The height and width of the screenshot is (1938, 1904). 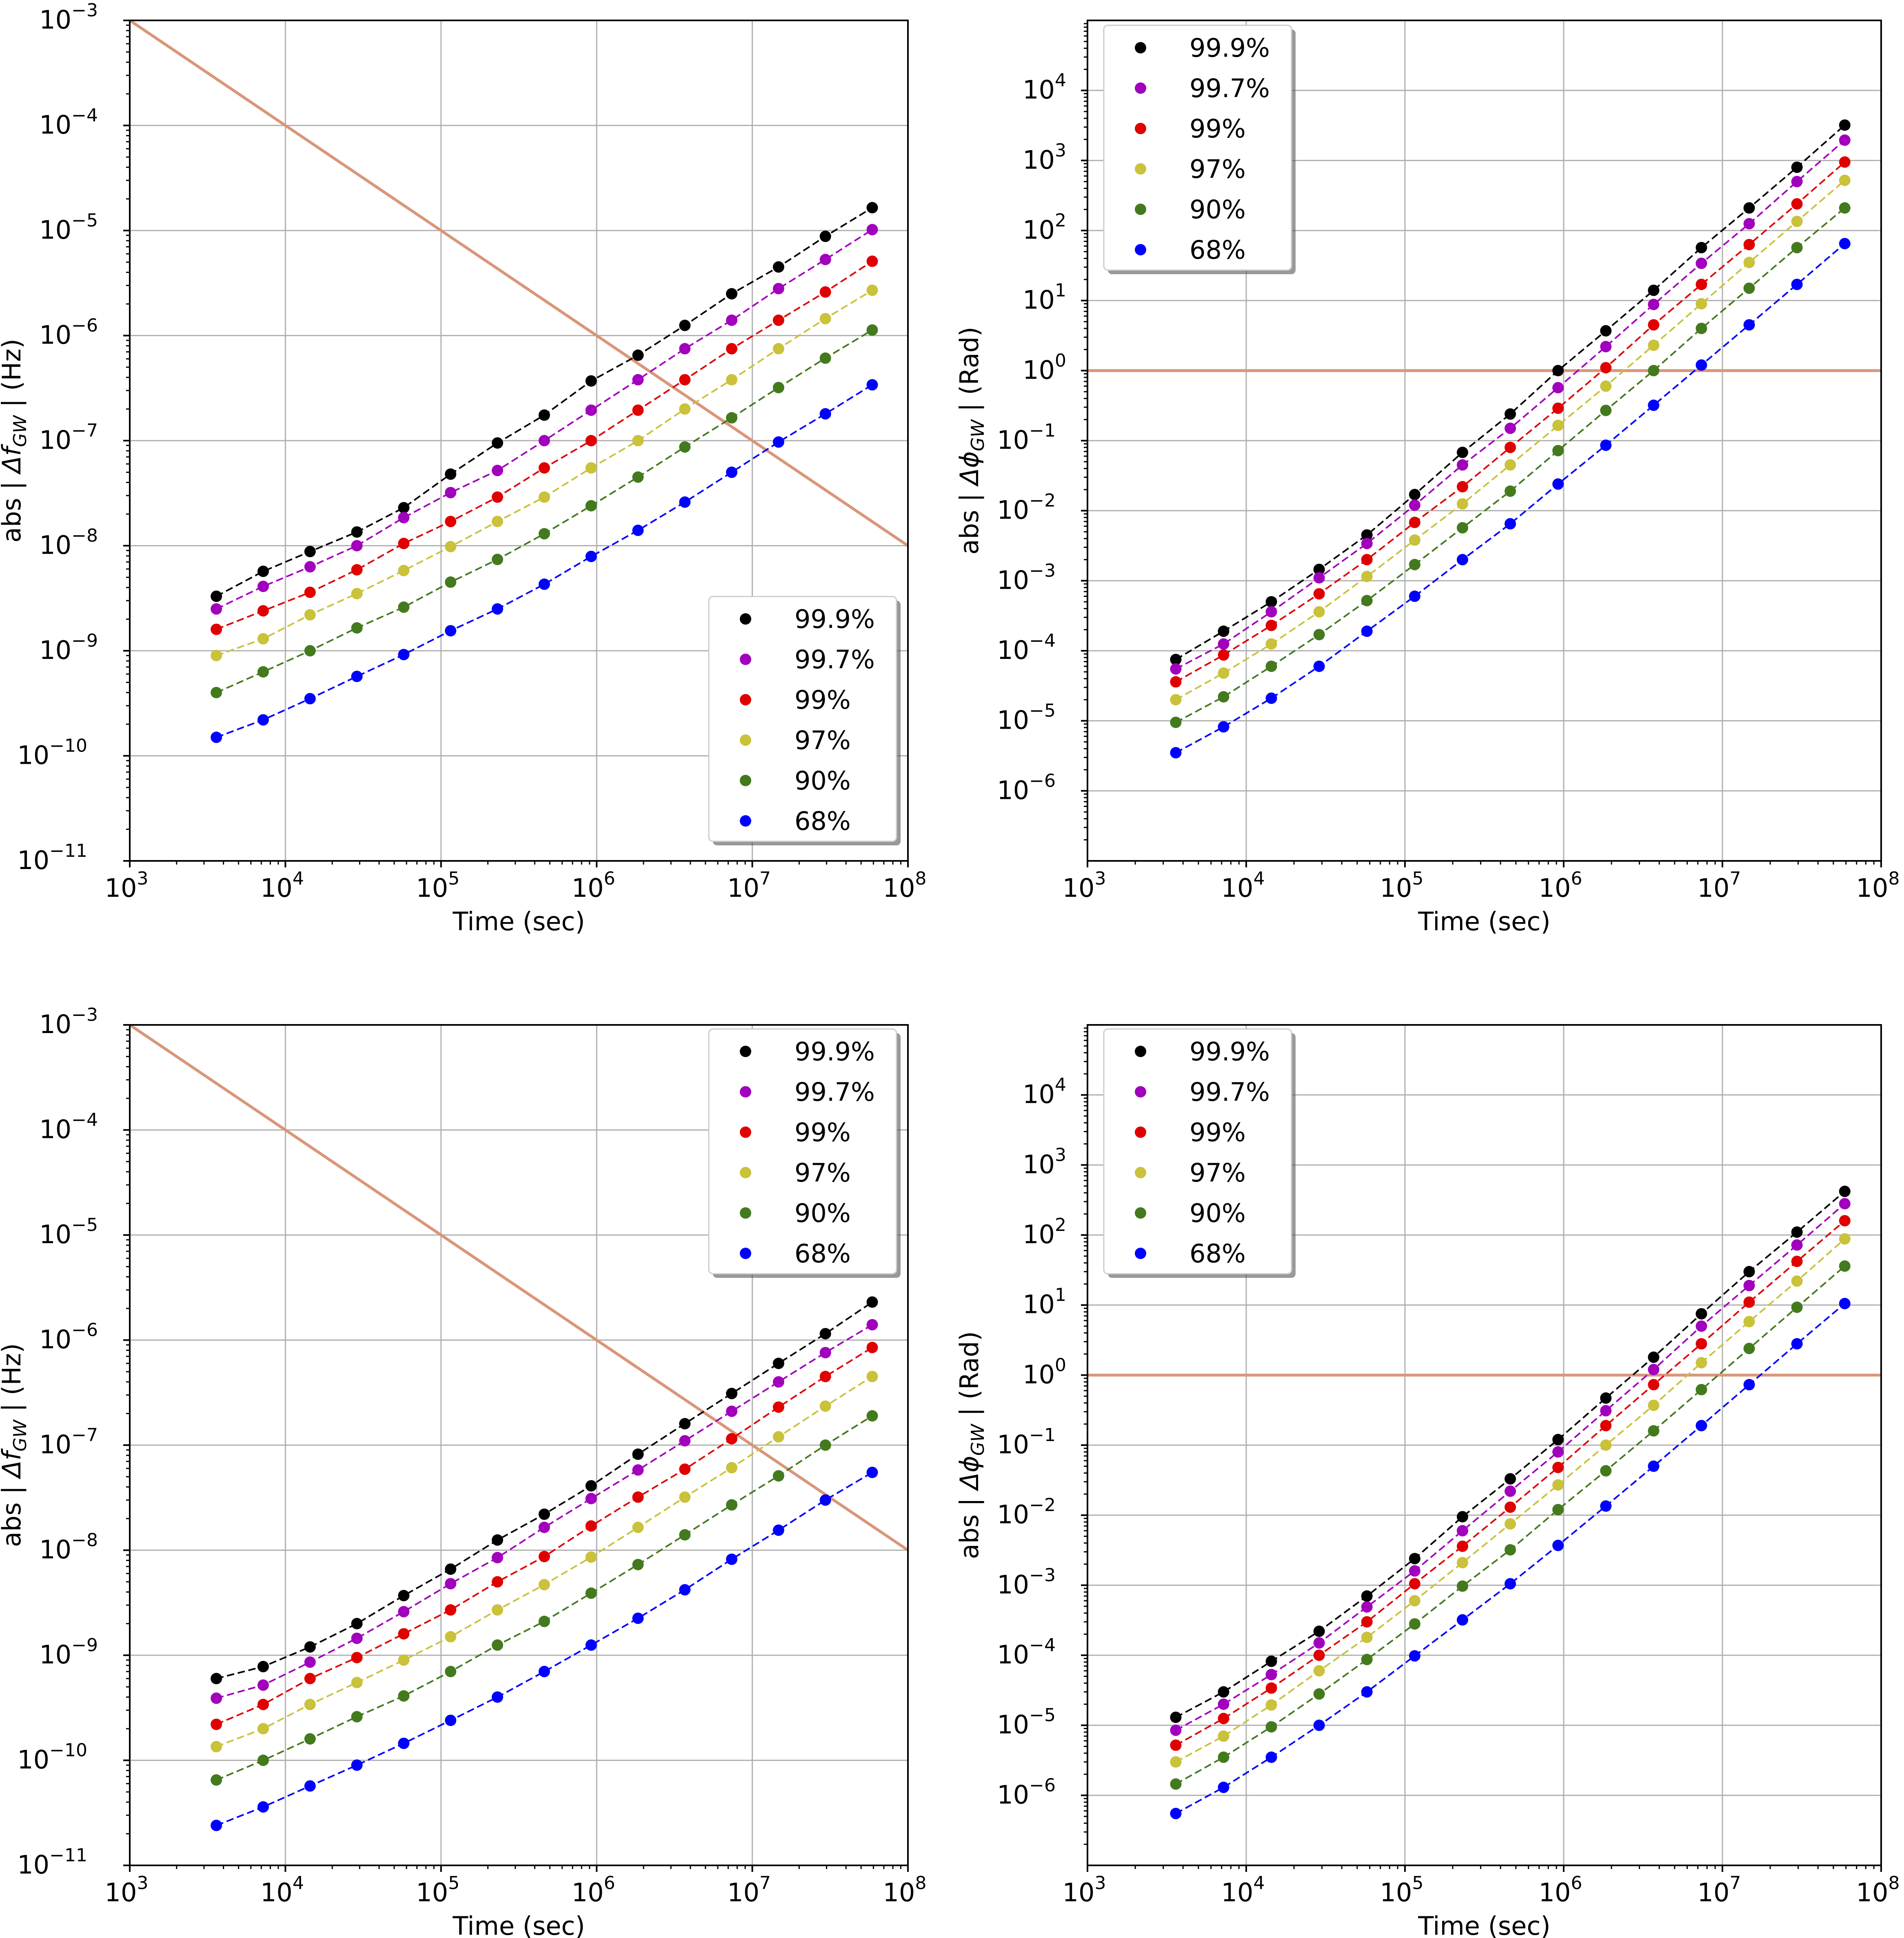 What do you see at coordinates (1060, 220) in the screenshot?
I see `y-tick-exponent: 2` at bounding box center [1060, 220].